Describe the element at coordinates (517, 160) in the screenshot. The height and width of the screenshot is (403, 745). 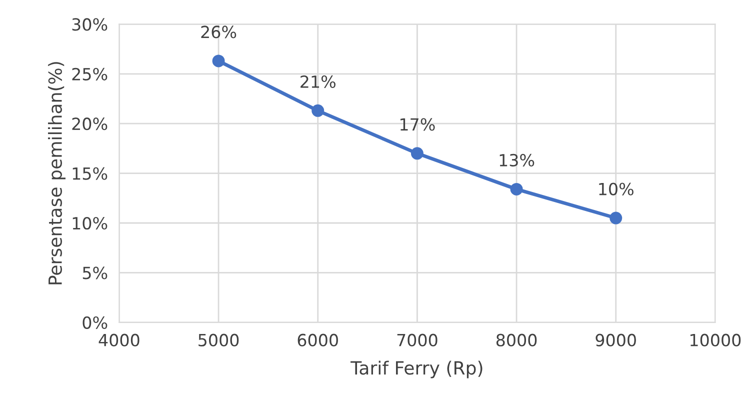
I see `data-label: 13%` at that location.